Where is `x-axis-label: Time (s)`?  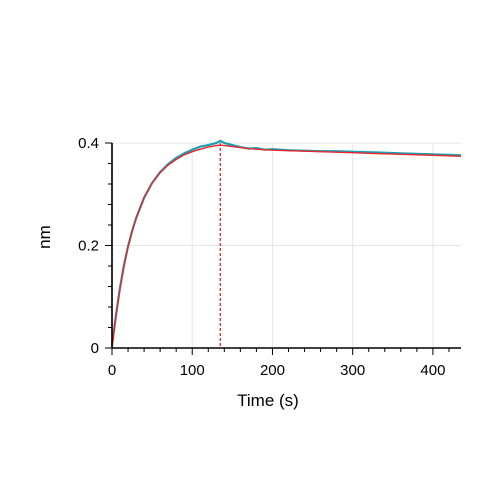 x-axis-label: Time (s) is located at coordinates (268, 400).